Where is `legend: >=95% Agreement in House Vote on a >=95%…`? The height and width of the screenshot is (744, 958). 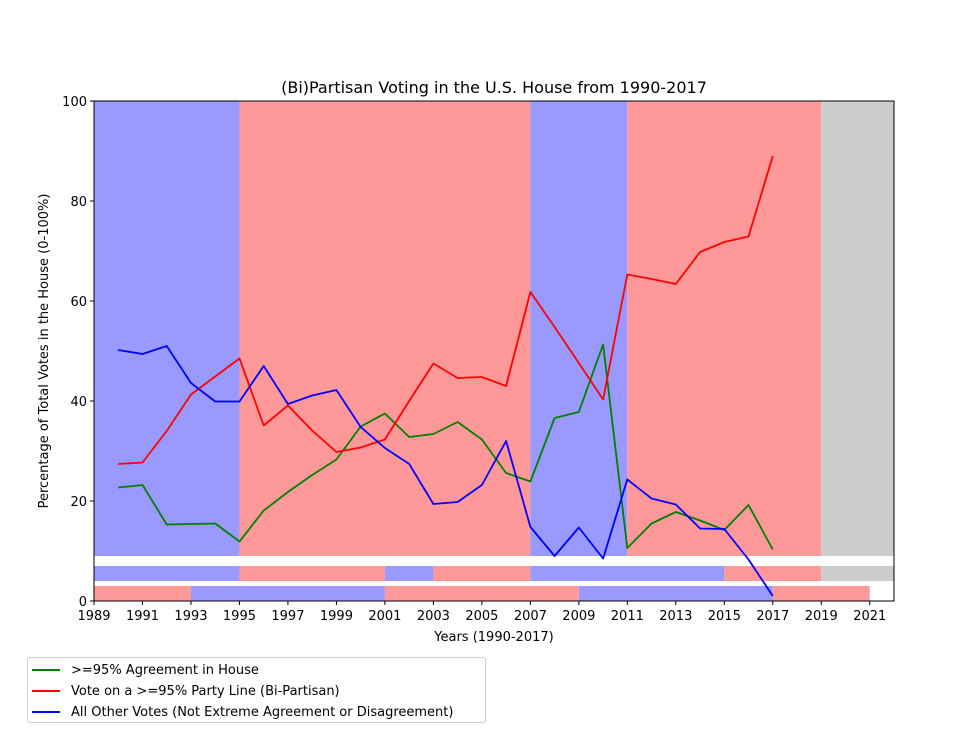 legend: >=95% Agreement in House Vote on a >=95%… is located at coordinates (256, 690).